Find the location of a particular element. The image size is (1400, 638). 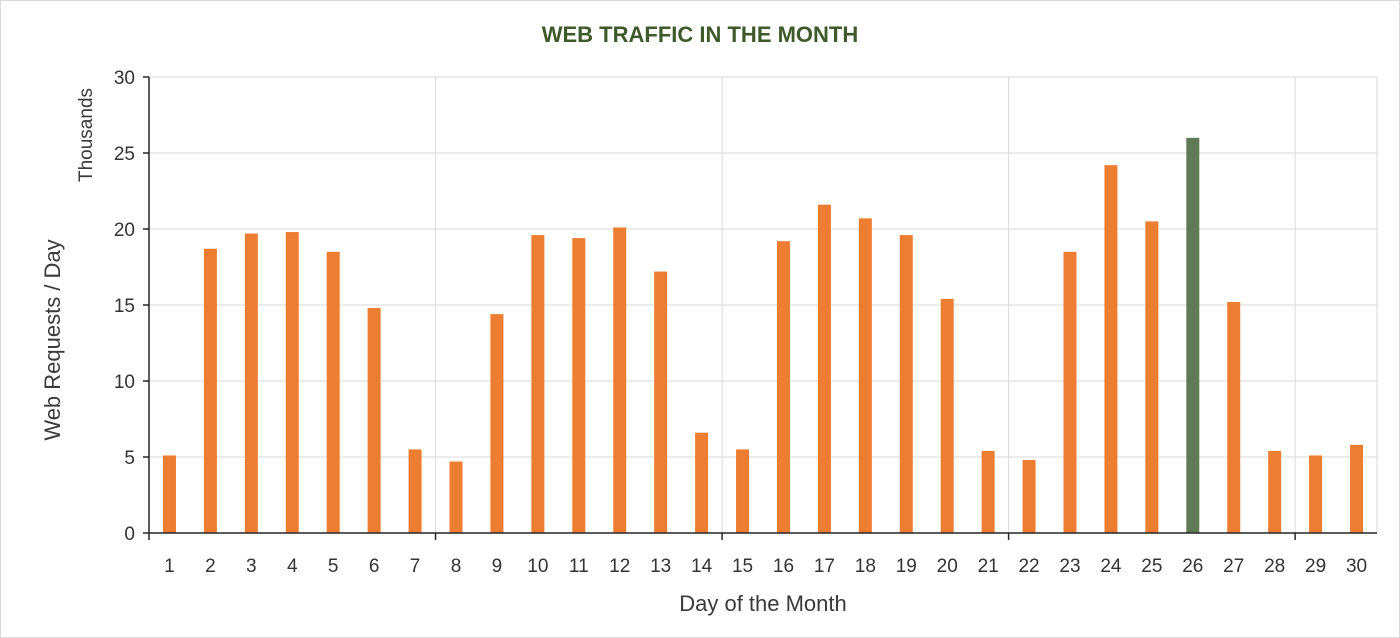

x-tick-label: 24 is located at coordinates (1111, 566).